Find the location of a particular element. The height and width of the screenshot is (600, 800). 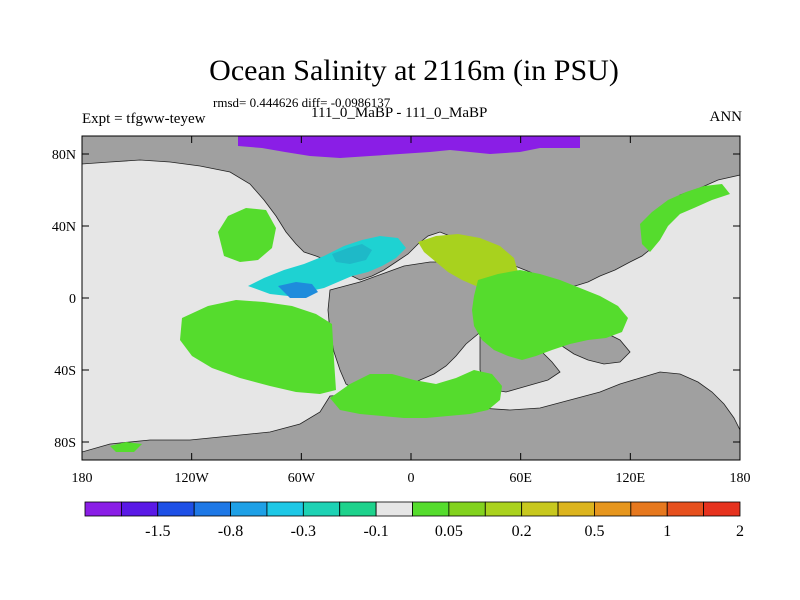

region-south-atlantic-green is located at coordinates (416, 394).